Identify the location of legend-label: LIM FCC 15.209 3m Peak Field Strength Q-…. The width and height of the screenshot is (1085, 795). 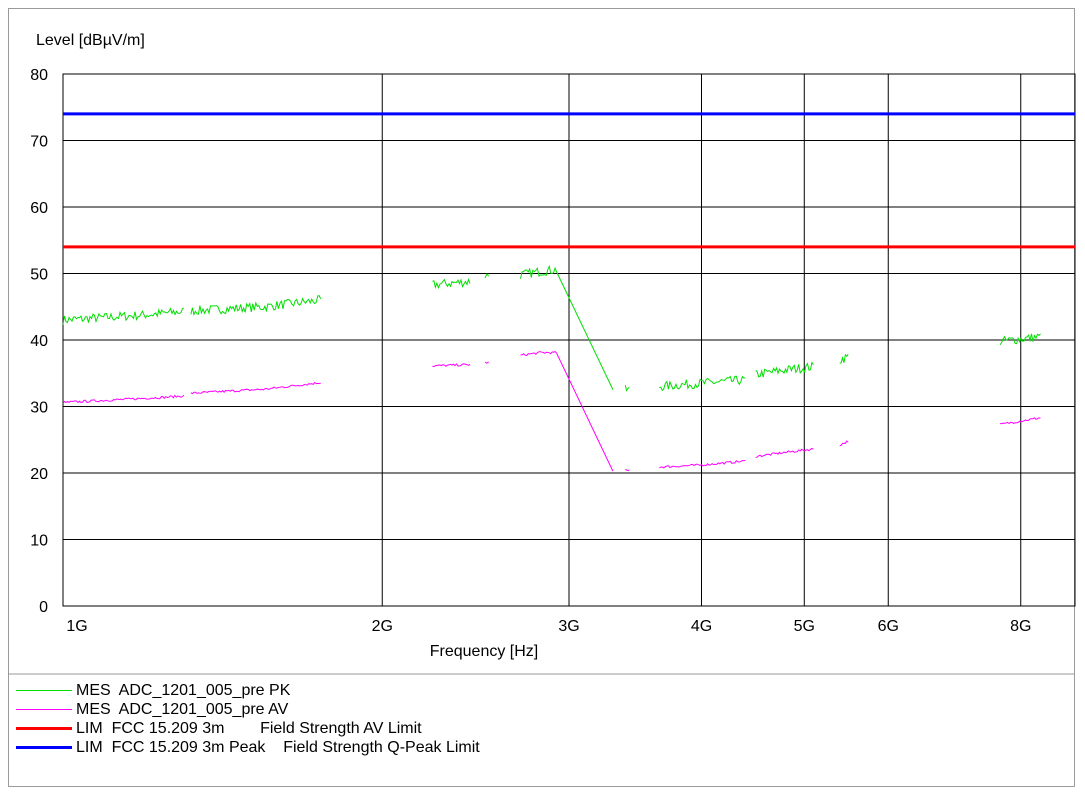
(278, 747).